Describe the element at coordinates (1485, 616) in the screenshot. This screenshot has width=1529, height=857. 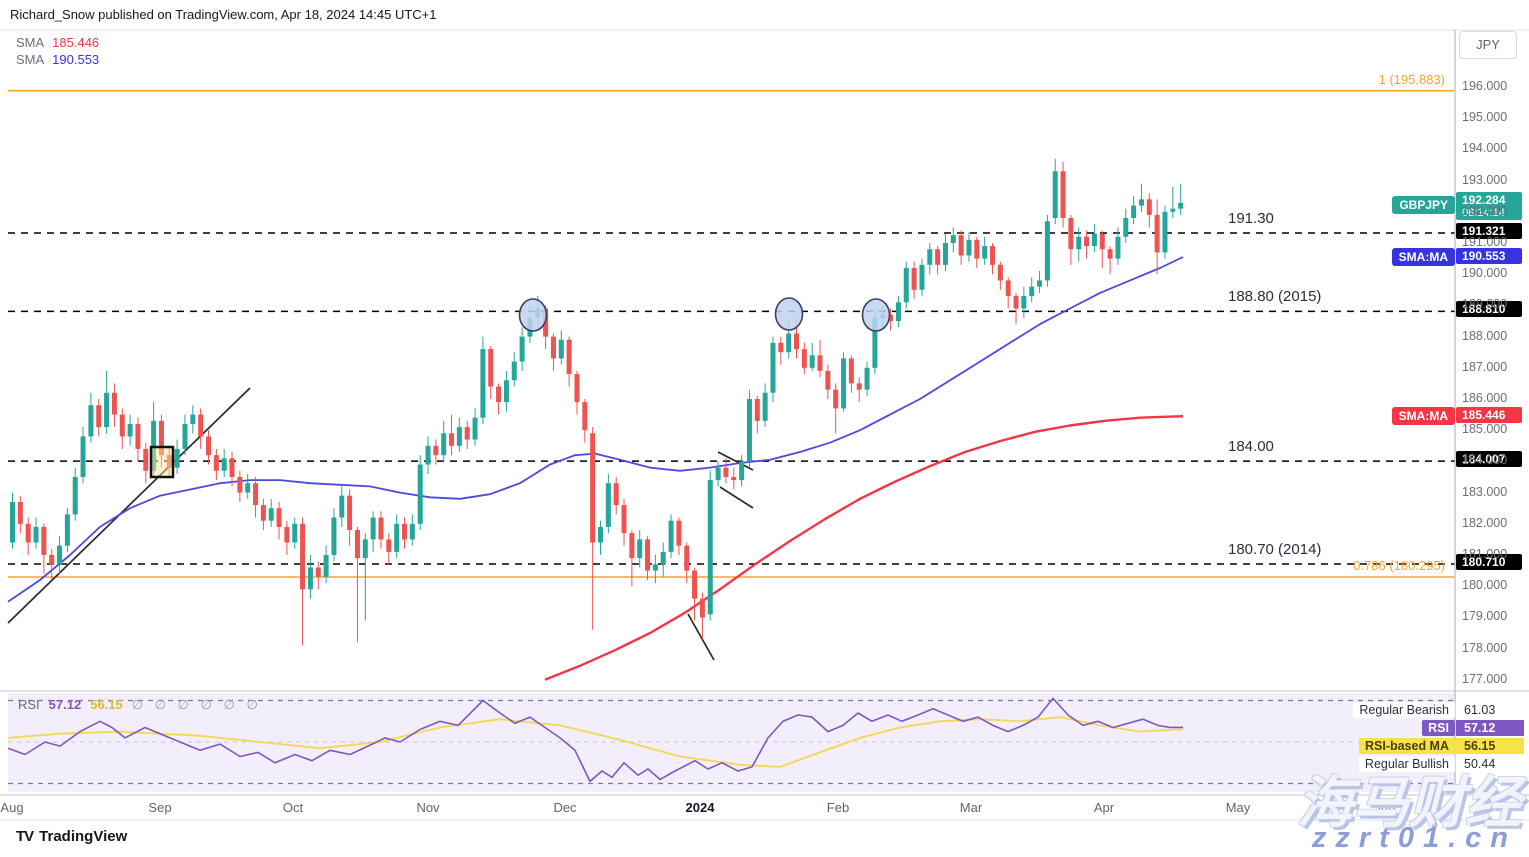
I see `price-tick: 179.000` at that location.